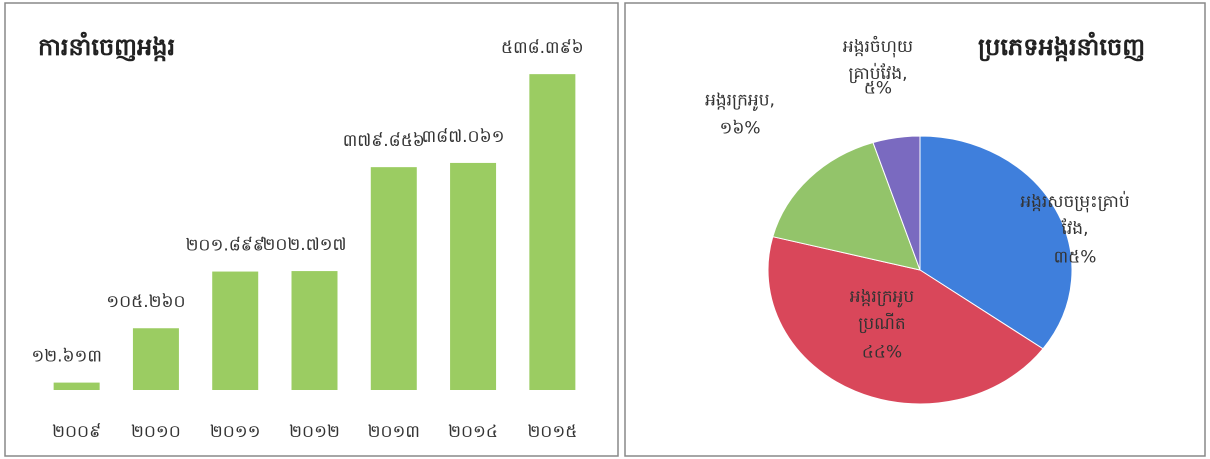 Image resolution: width=1210 pixels, height=459 pixels. I want to click on slice-name: អង្ករក្រអូប,, so click(740, 100).